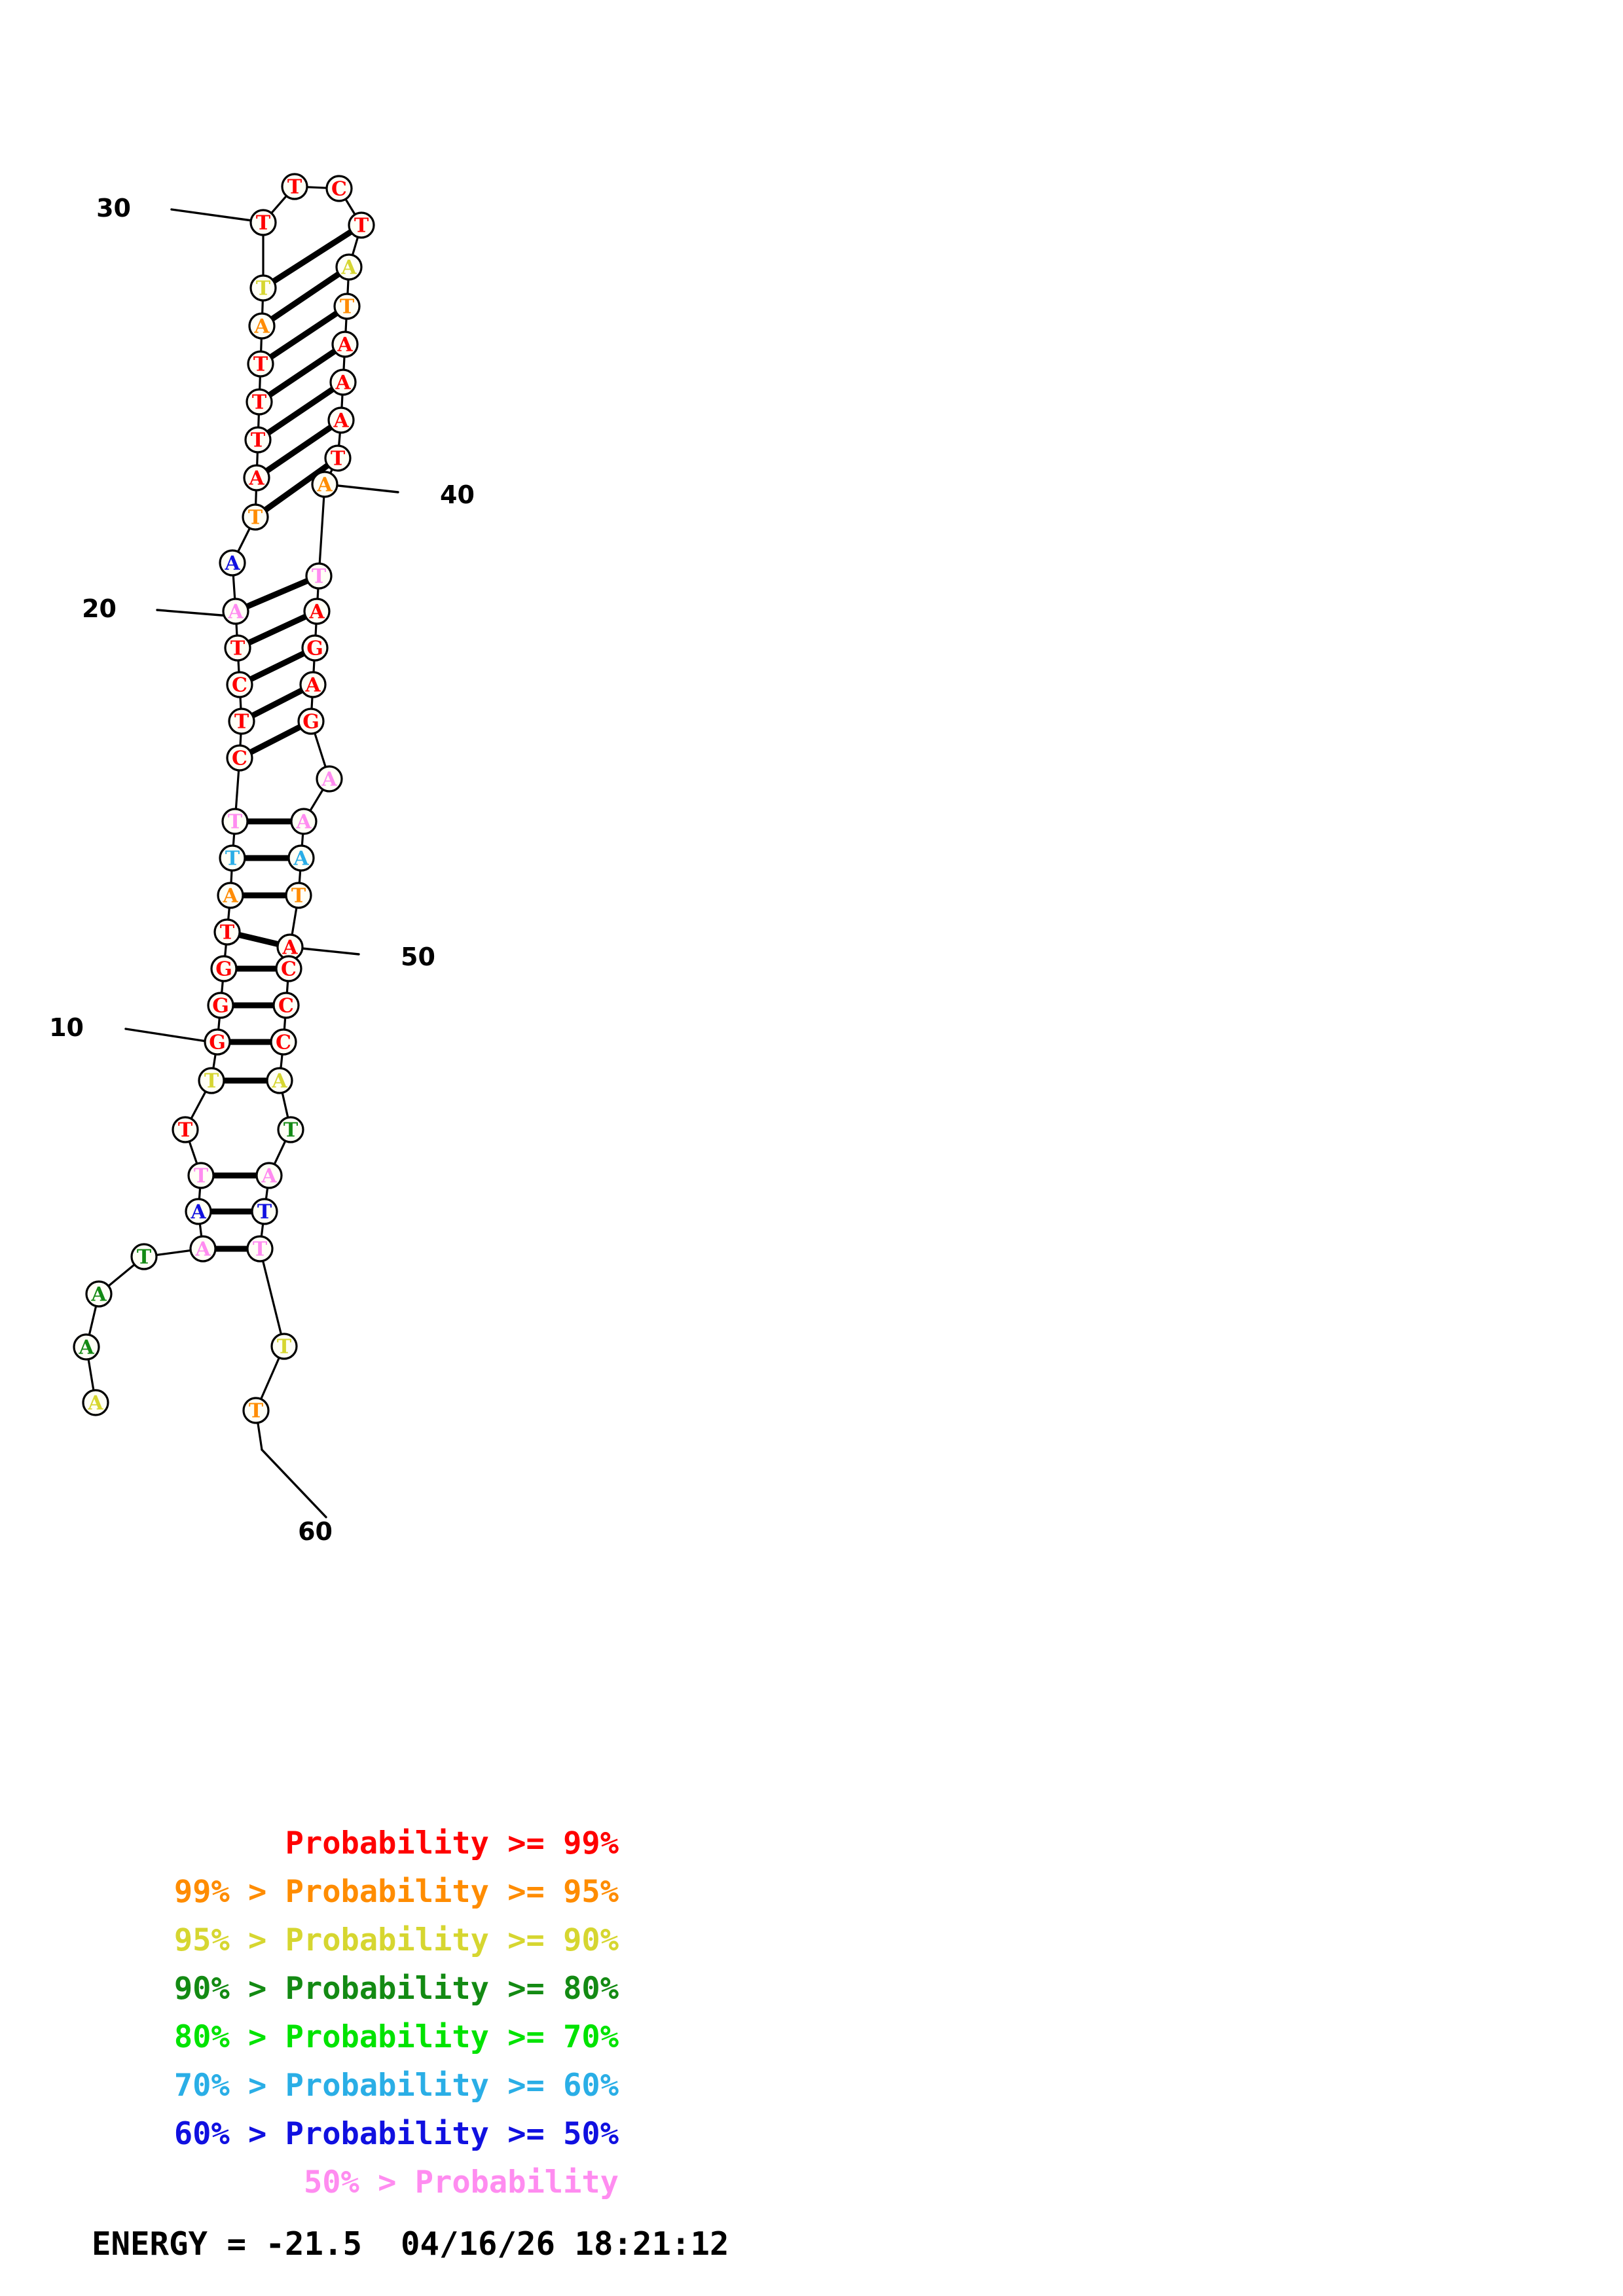 The width and height of the screenshot is (1623, 2296). Describe the element at coordinates (220, 1006) in the screenshot. I see `base-letter: G` at that location.